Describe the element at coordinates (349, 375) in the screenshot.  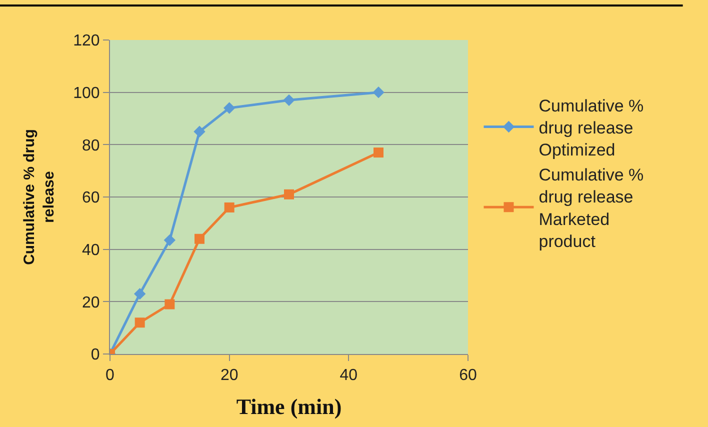
I see `x-tick-label: 40` at that location.